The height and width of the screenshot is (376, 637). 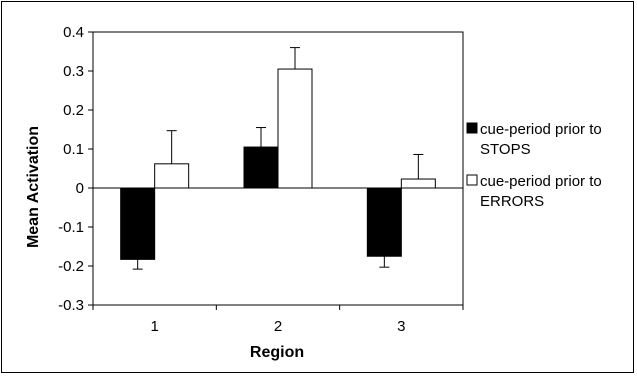 I want to click on y-tick-label: 0, so click(x=80, y=188).